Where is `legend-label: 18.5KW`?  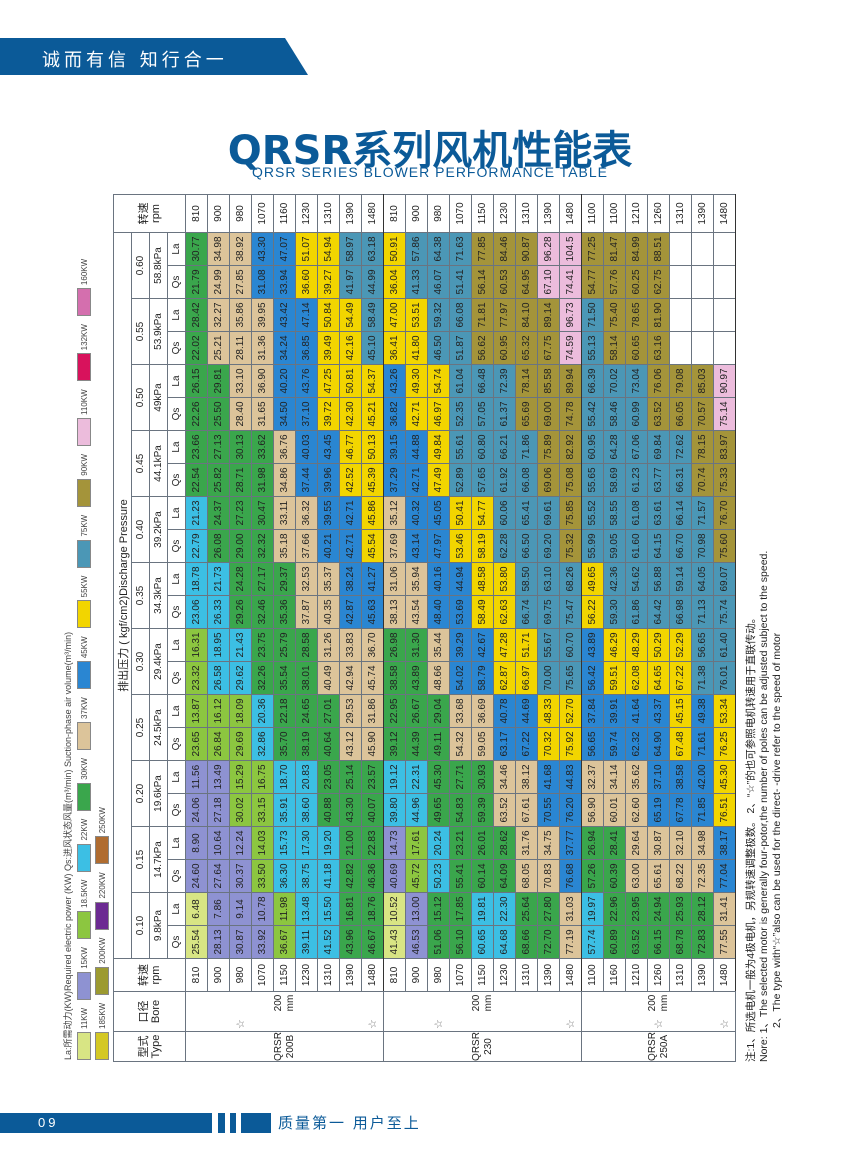
legend-label: 18.5KW is located at coordinates (84, 893).